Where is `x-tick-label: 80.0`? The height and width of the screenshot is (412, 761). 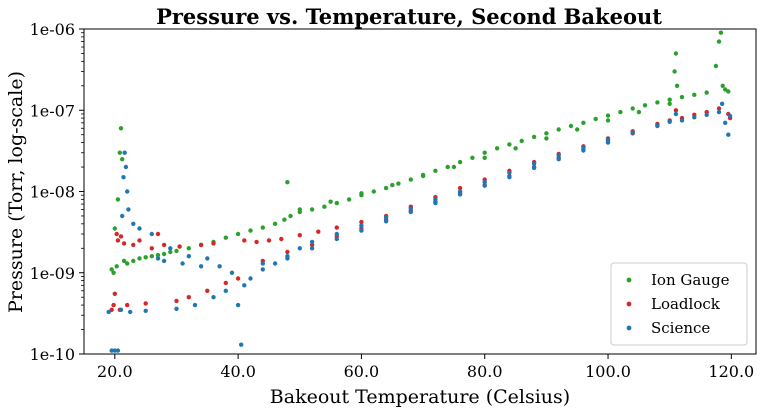 x-tick-label: 80.0 is located at coordinates (485, 371).